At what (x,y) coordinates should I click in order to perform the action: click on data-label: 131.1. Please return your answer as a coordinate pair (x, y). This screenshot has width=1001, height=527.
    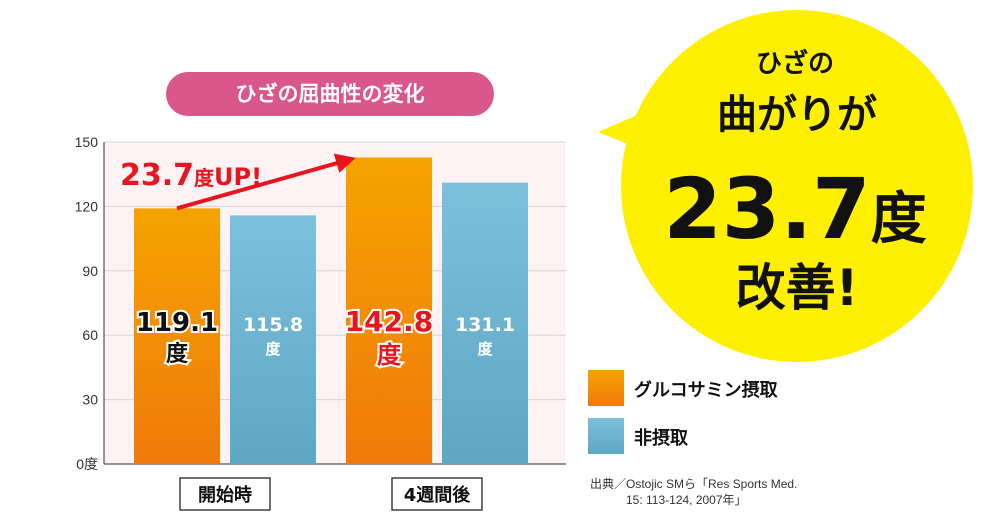
    Looking at the image, I should click on (485, 325).